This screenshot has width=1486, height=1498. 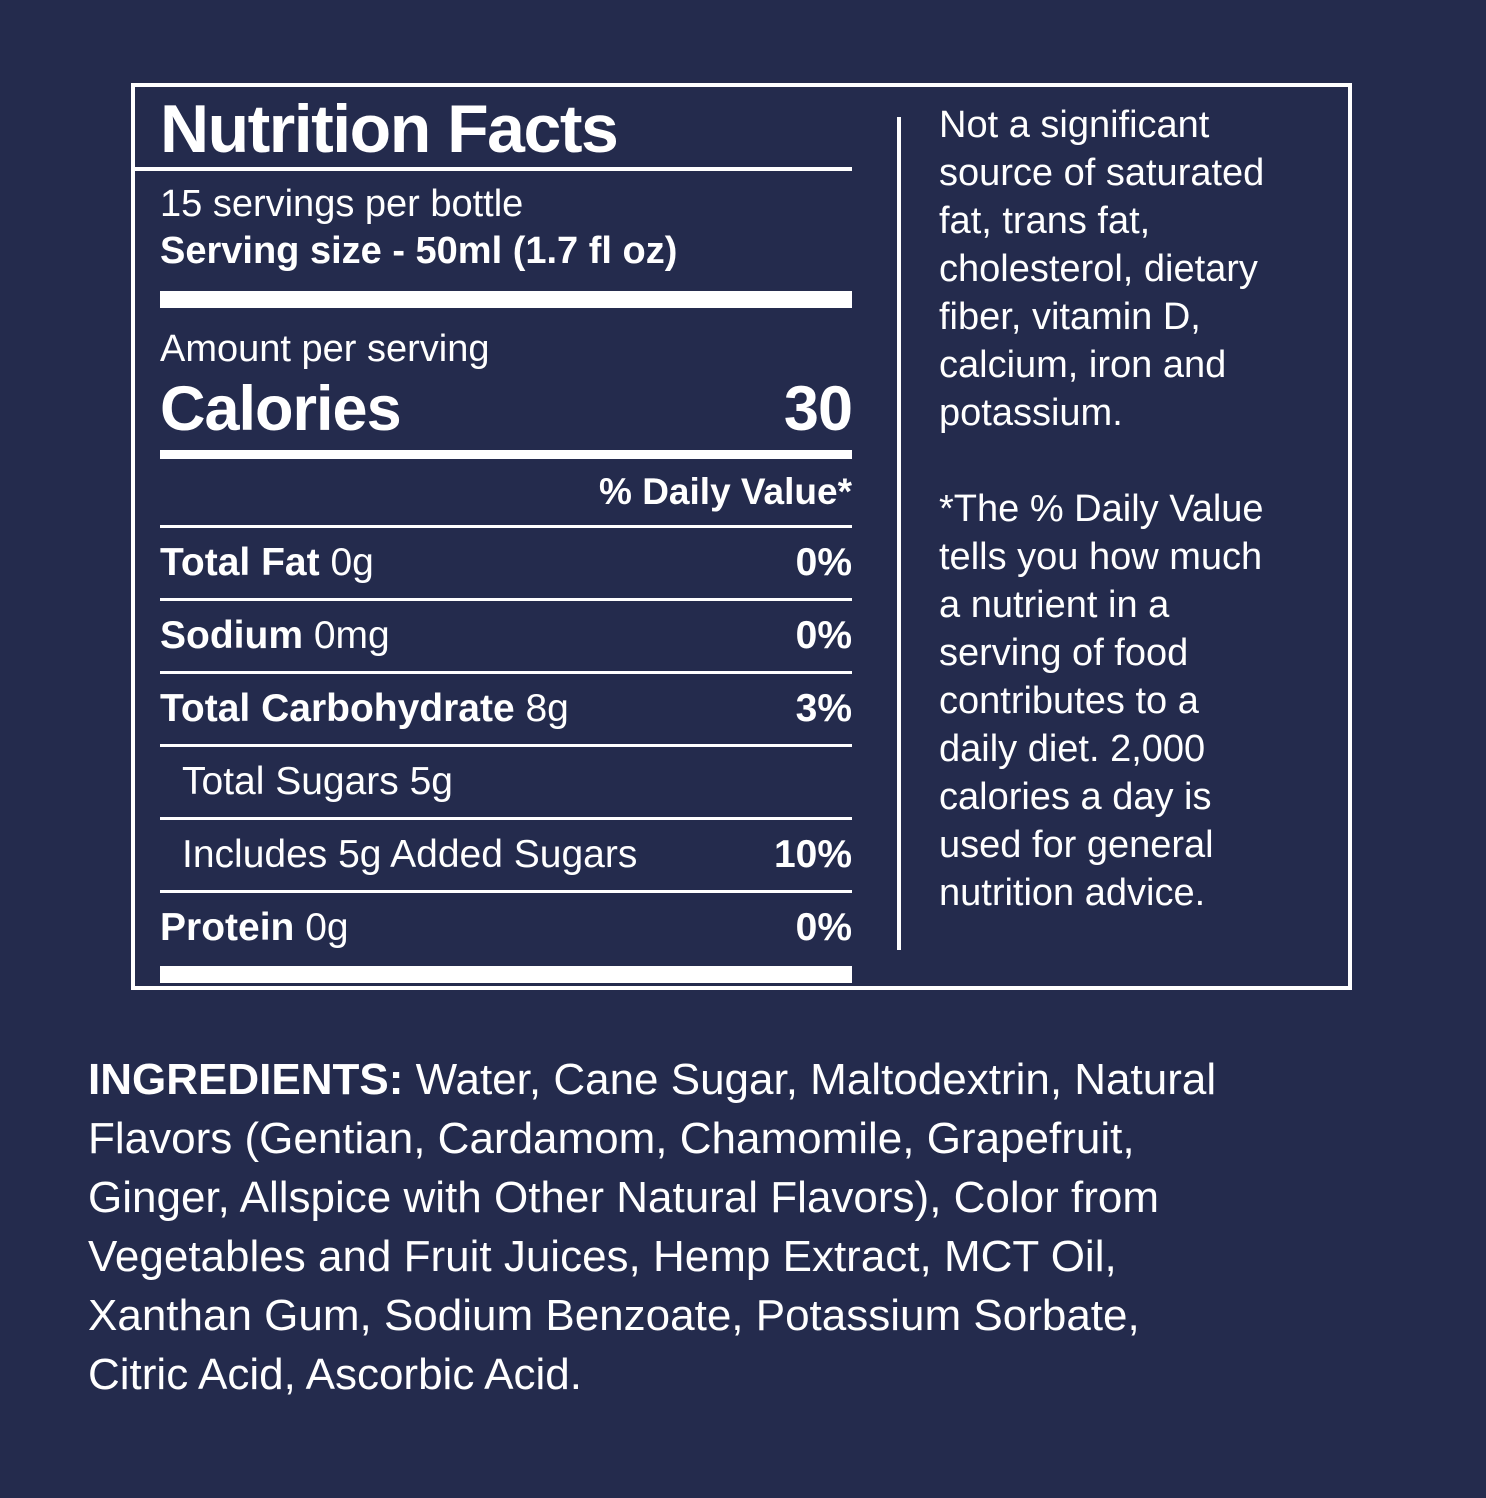 What do you see at coordinates (389, 129) in the screenshot?
I see `nutrition-facts-title: Nutrition Facts` at bounding box center [389, 129].